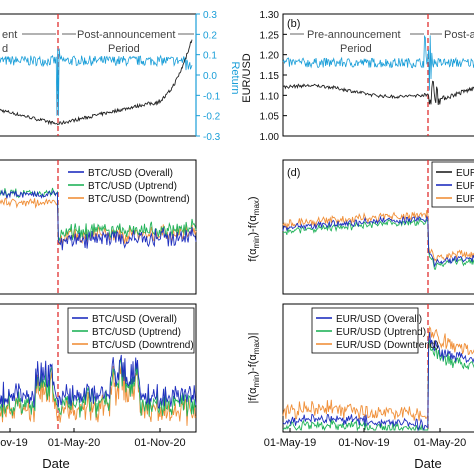 The height and width of the screenshot is (474, 474). Describe the element at coordinates (210, 35) in the screenshot. I see `panel-a-right-tick-label: 0.2` at that location.